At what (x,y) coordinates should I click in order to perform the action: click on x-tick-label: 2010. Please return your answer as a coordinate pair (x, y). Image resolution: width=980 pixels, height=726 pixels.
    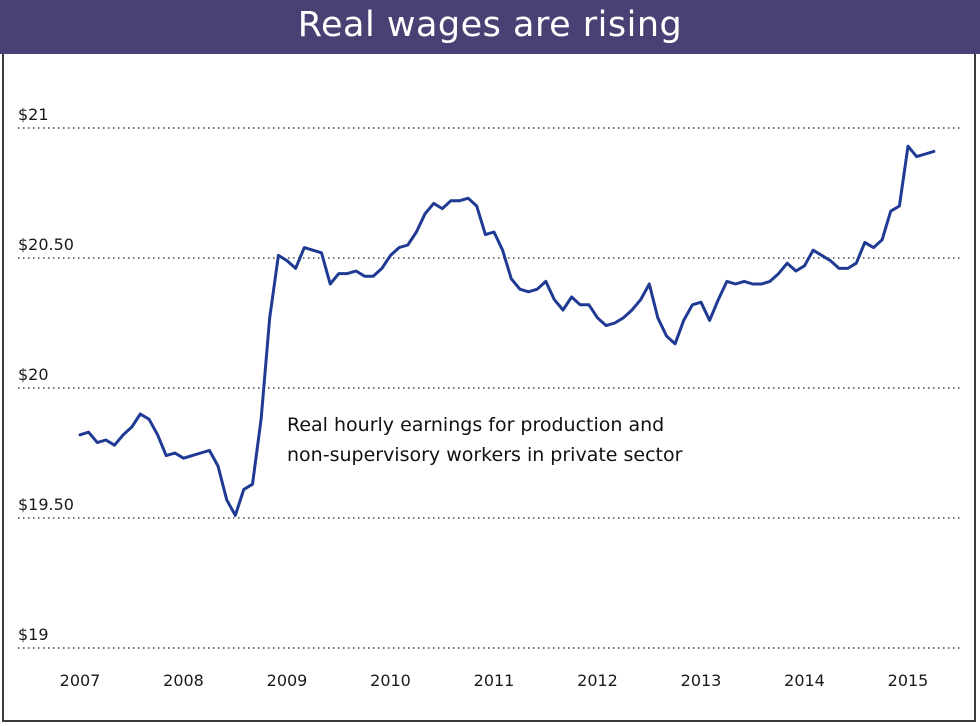
    Looking at the image, I should click on (390, 680).